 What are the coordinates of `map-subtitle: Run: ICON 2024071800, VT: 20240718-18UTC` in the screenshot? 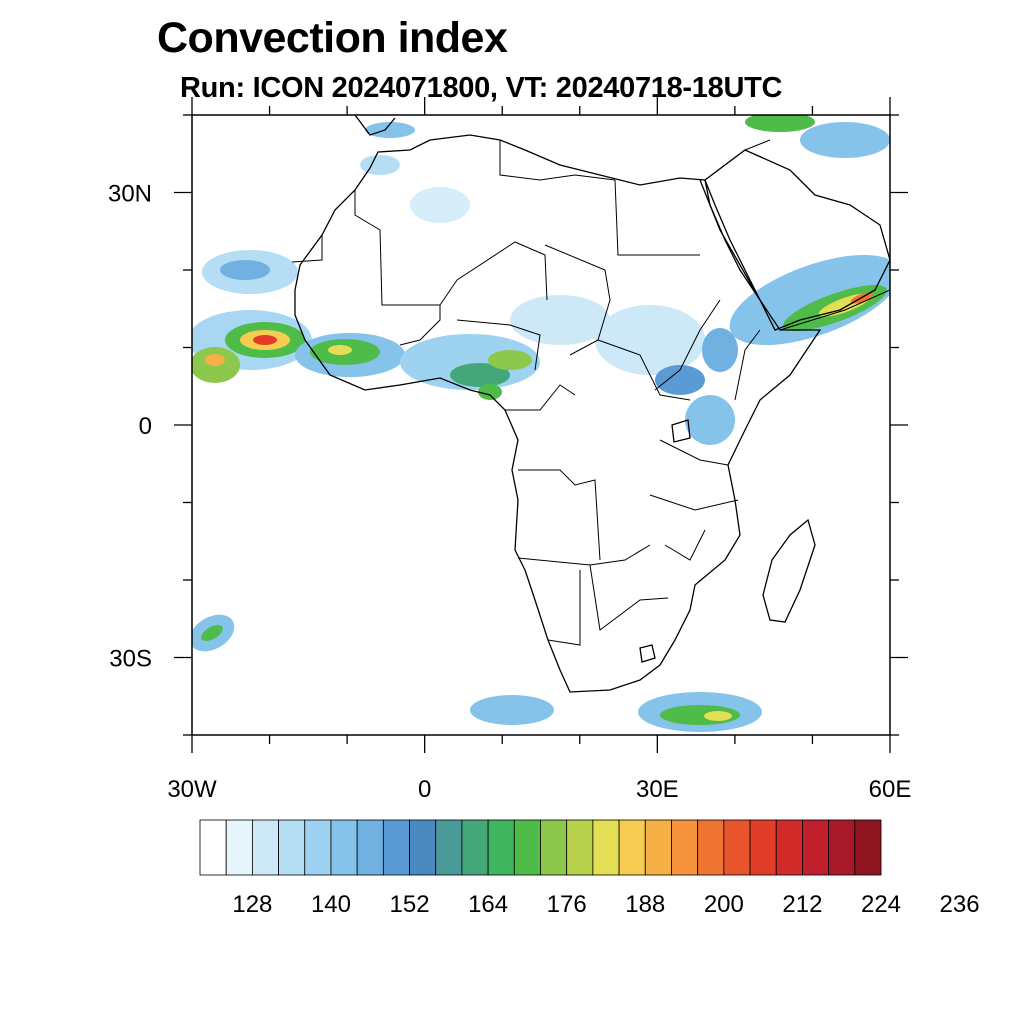 It's located at (481, 88).